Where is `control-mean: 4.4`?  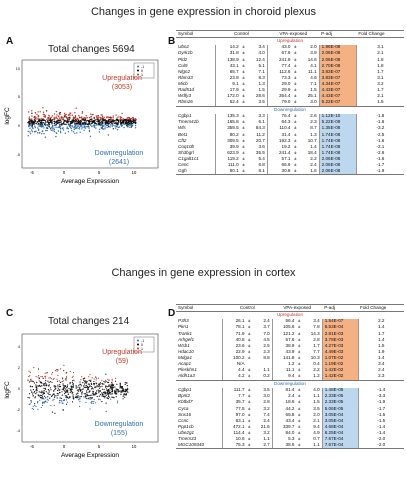
control-mean: 4.4 is located at coordinates (234, 370).